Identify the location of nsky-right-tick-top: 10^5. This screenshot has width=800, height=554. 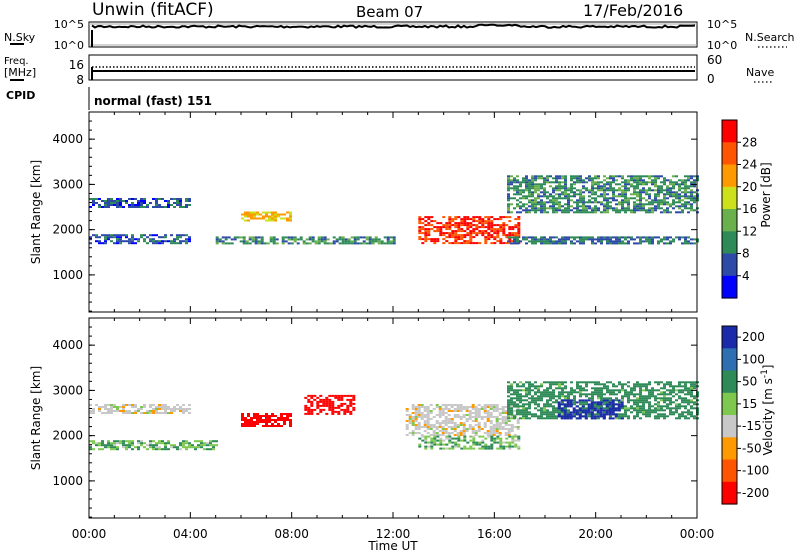
(722, 24).